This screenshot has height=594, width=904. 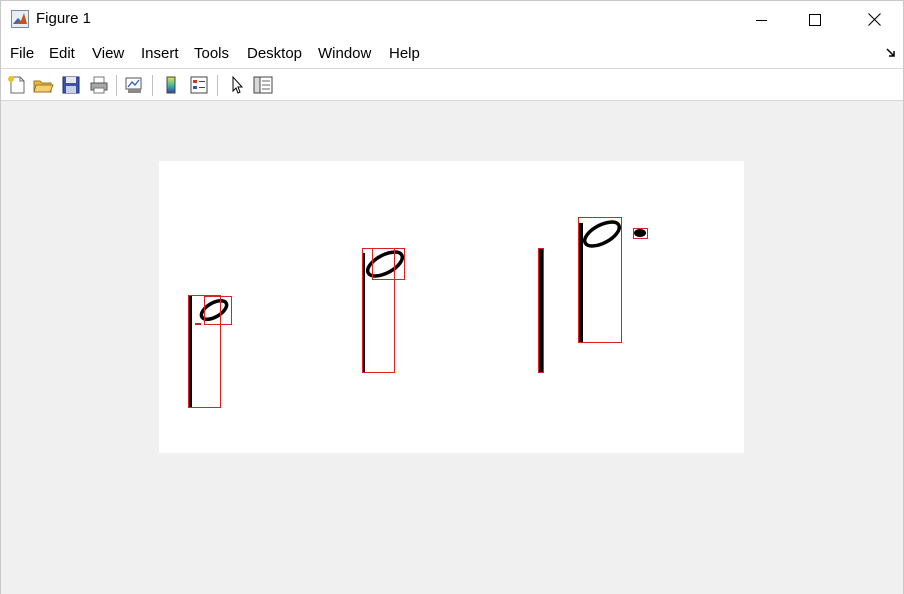 What do you see at coordinates (71, 85) in the screenshot?
I see `save-icon` at bounding box center [71, 85].